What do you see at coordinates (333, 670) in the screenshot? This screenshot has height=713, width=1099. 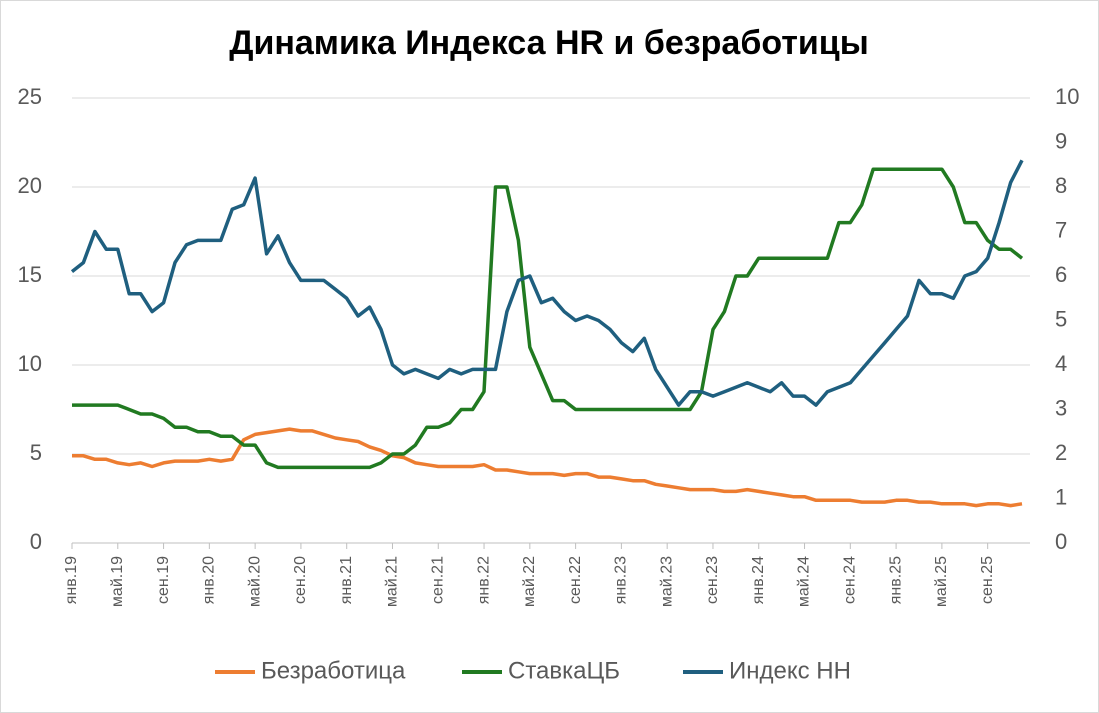 I see `legend-label: Безработица` at bounding box center [333, 670].